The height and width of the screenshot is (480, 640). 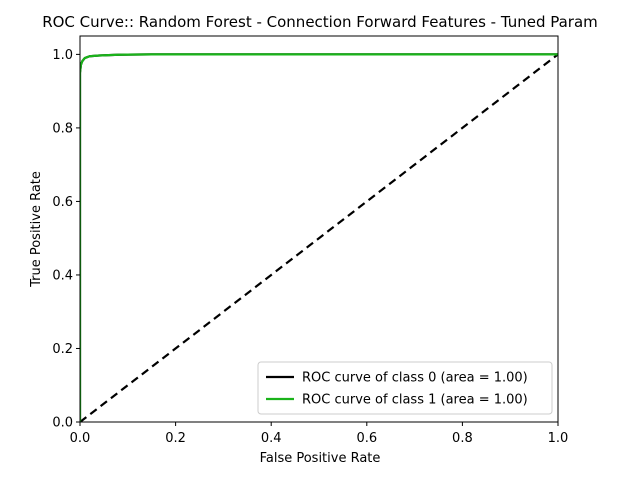 I want to click on x-tick-label: 0.2, so click(x=175, y=438).